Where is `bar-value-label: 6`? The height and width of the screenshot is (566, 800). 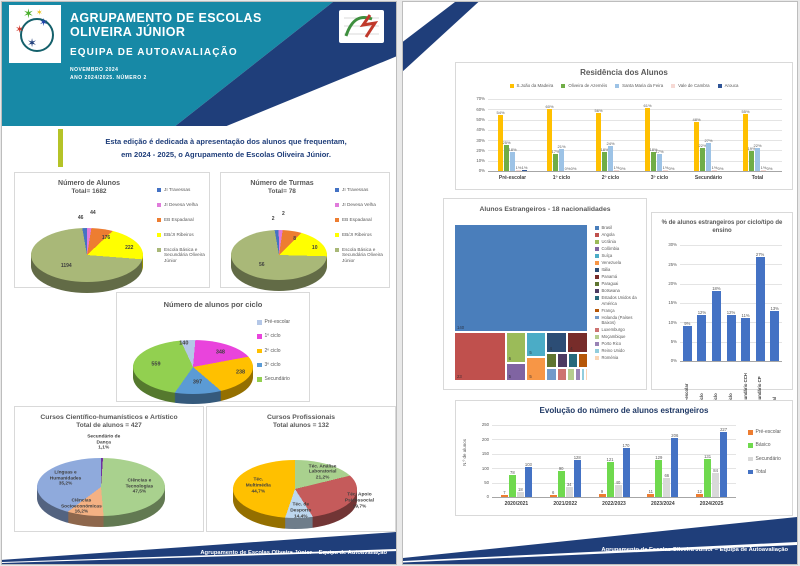 bar-value-label: 6 is located at coordinates (553, 492).